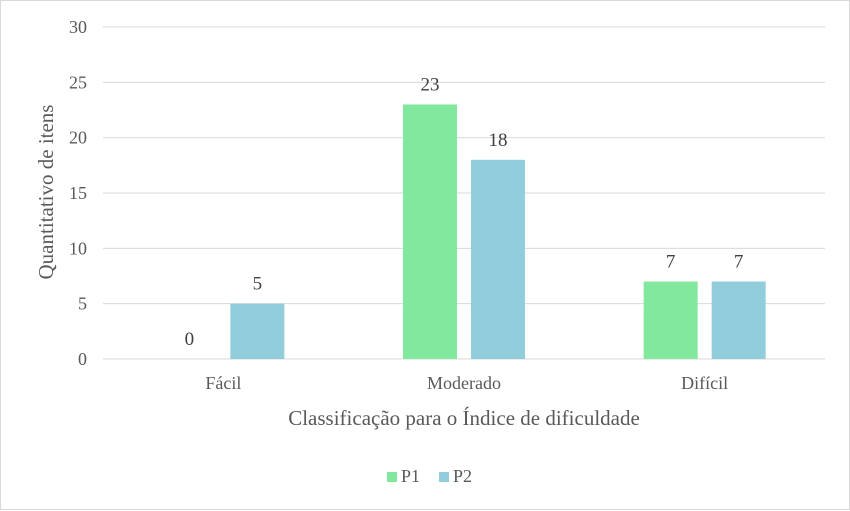  Describe the element at coordinates (430, 84) in the screenshot. I see `data-label: 23` at that location.